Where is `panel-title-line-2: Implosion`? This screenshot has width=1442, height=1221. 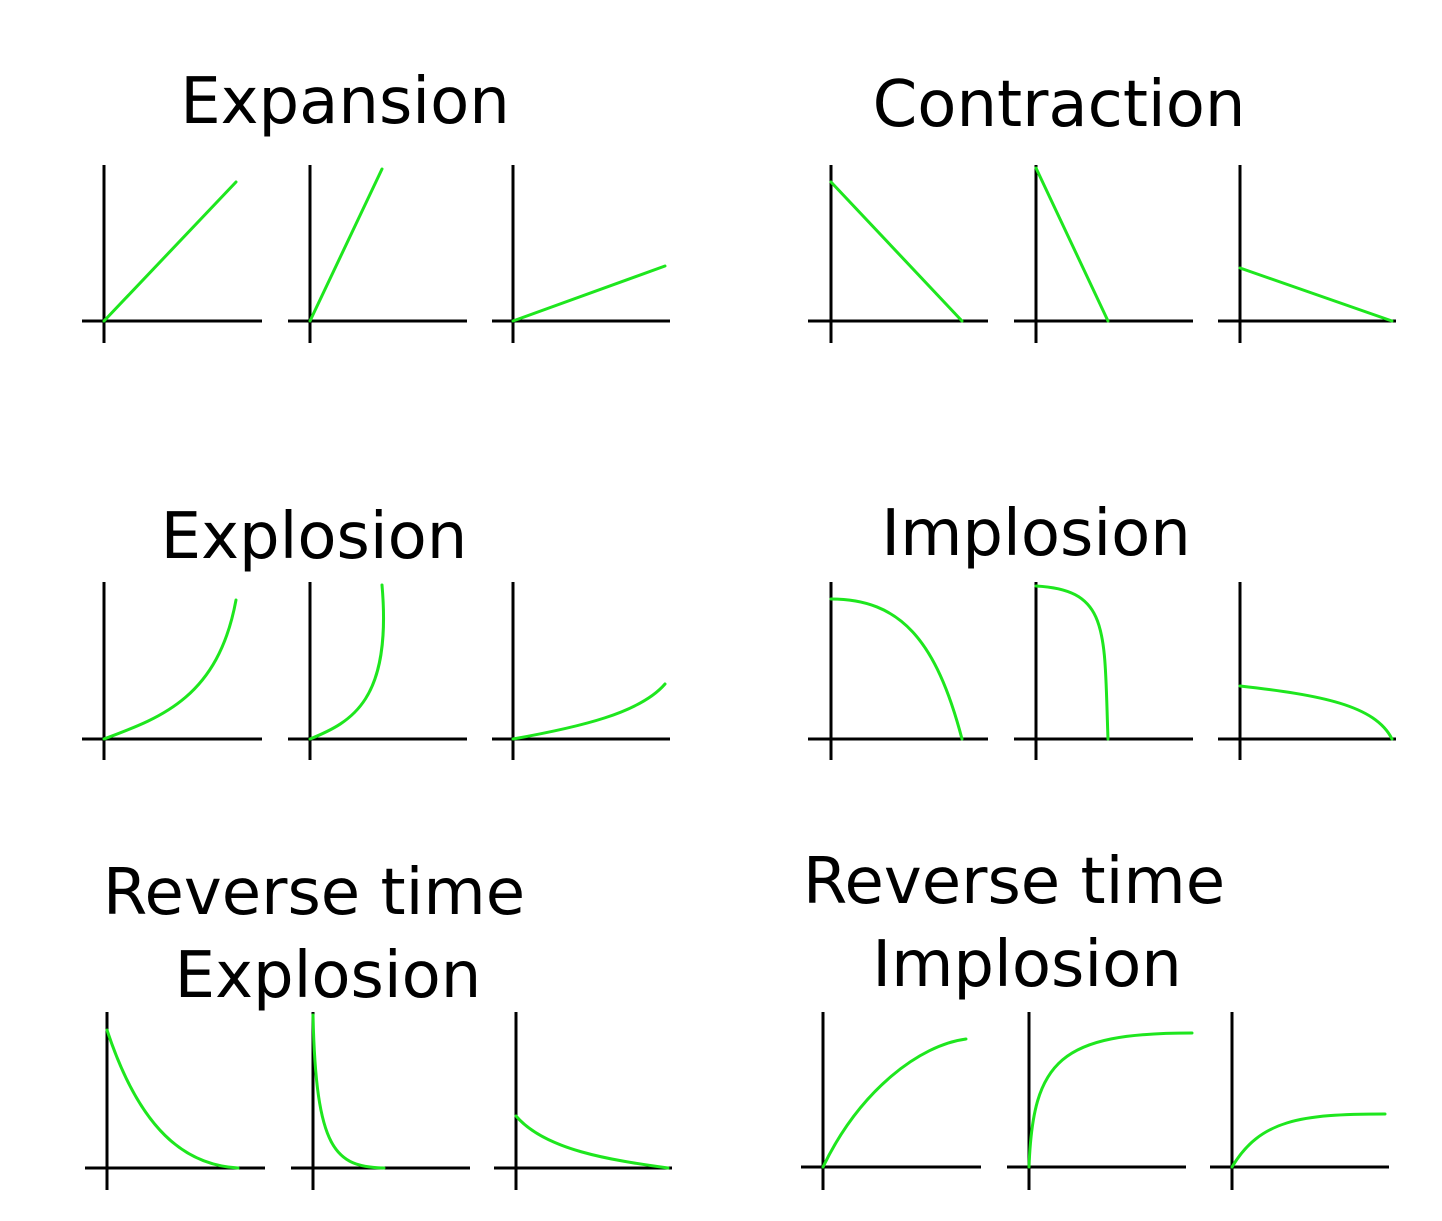 panel-title-line-2: Implosion is located at coordinates (1027, 965).